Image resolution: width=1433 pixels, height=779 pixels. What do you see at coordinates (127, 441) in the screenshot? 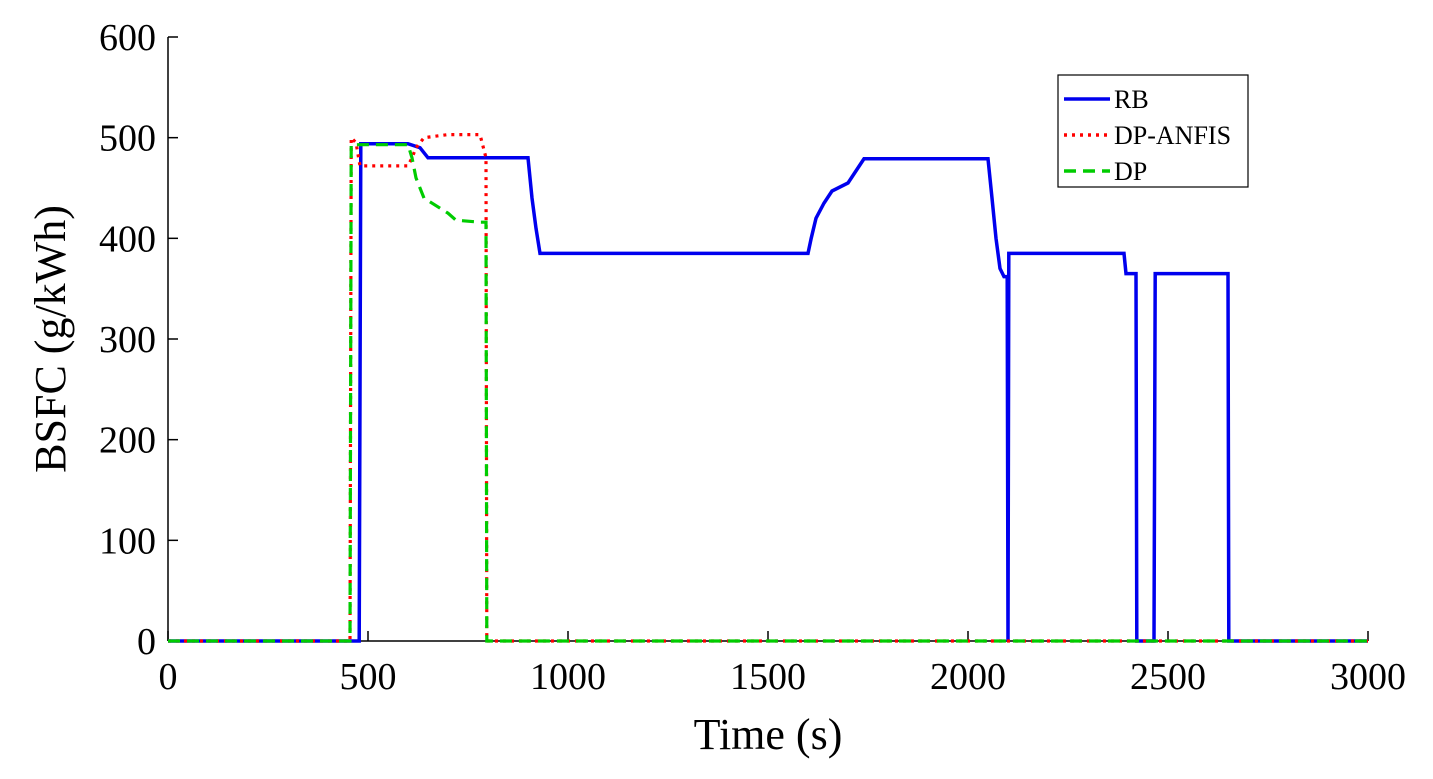
I see `y-tick-label: 200` at bounding box center [127, 441].